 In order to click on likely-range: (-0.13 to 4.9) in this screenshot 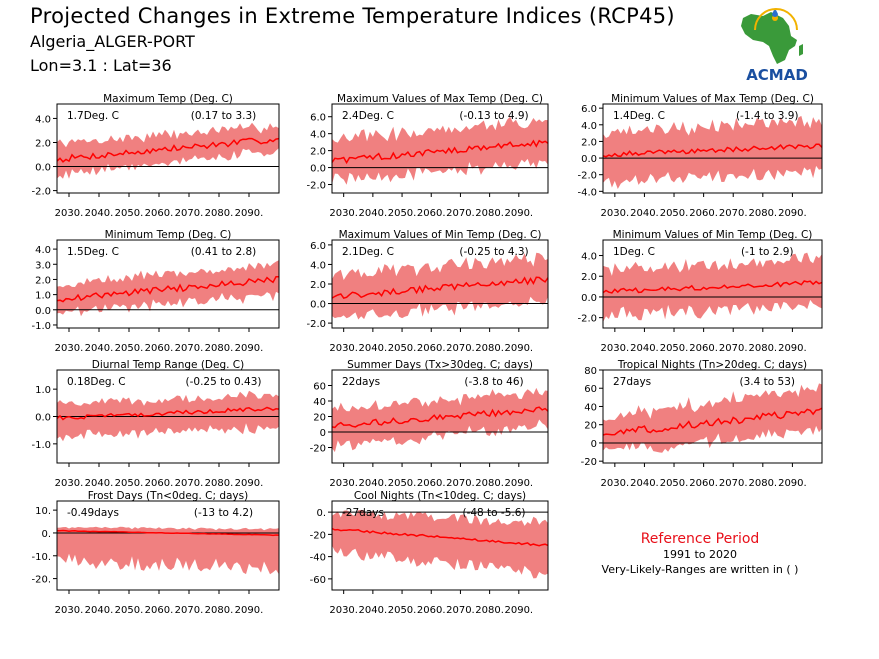, I will do `click(493, 116)`.